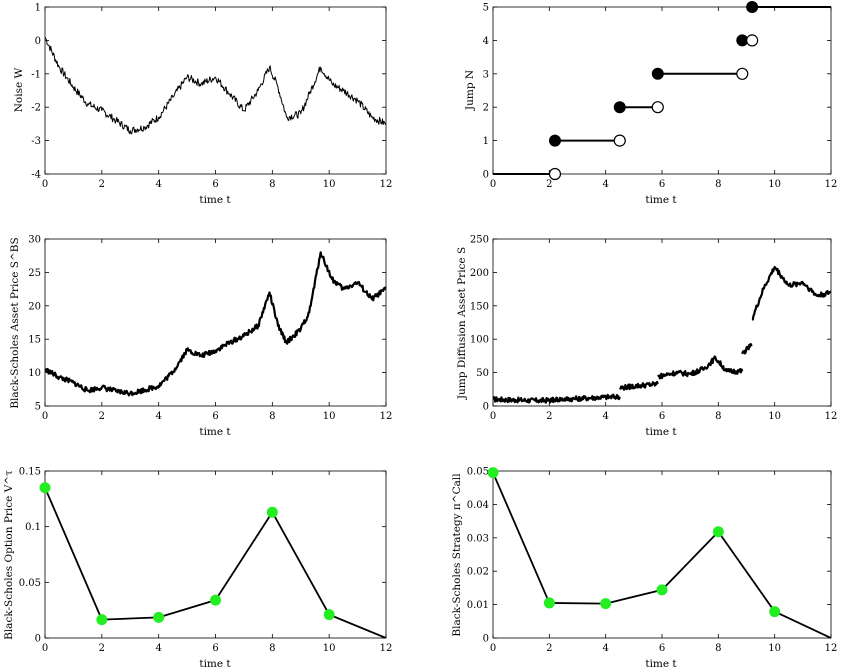 The image size is (843, 672). What do you see at coordinates (36, 175) in the screenshot?
I see `y-tick-label: -4` at bounding box center [36, 175].